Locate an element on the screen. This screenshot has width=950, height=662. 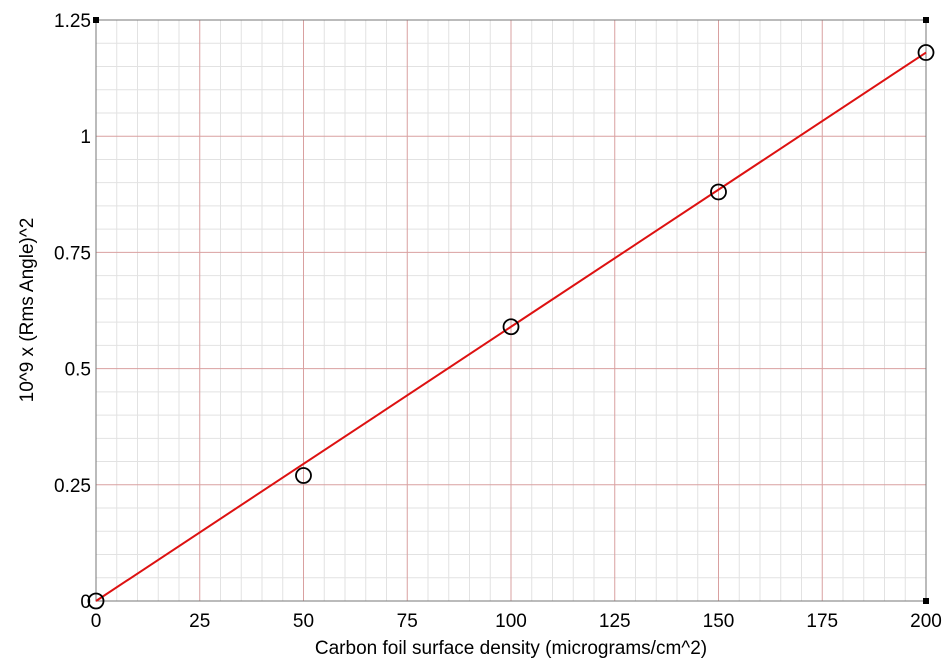
y-tick-label: 0.25 is located at coordinates (72, 486).